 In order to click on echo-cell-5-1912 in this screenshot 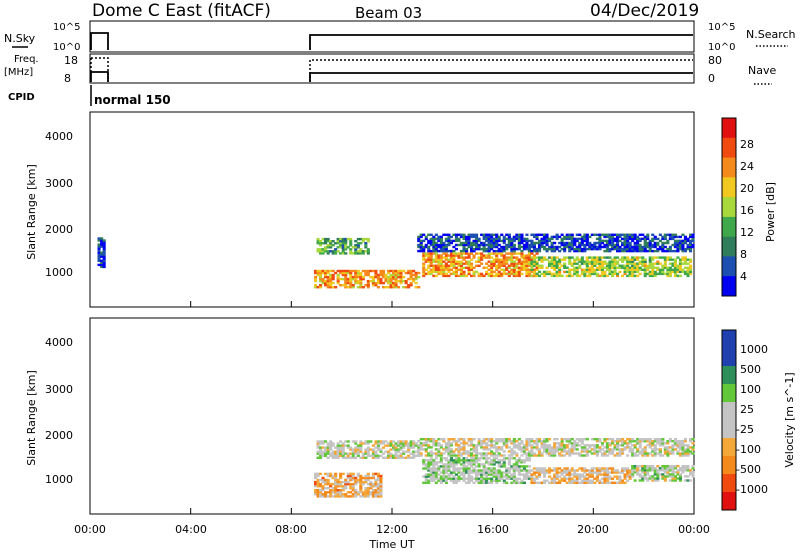, I will do `click(691, 441)`.